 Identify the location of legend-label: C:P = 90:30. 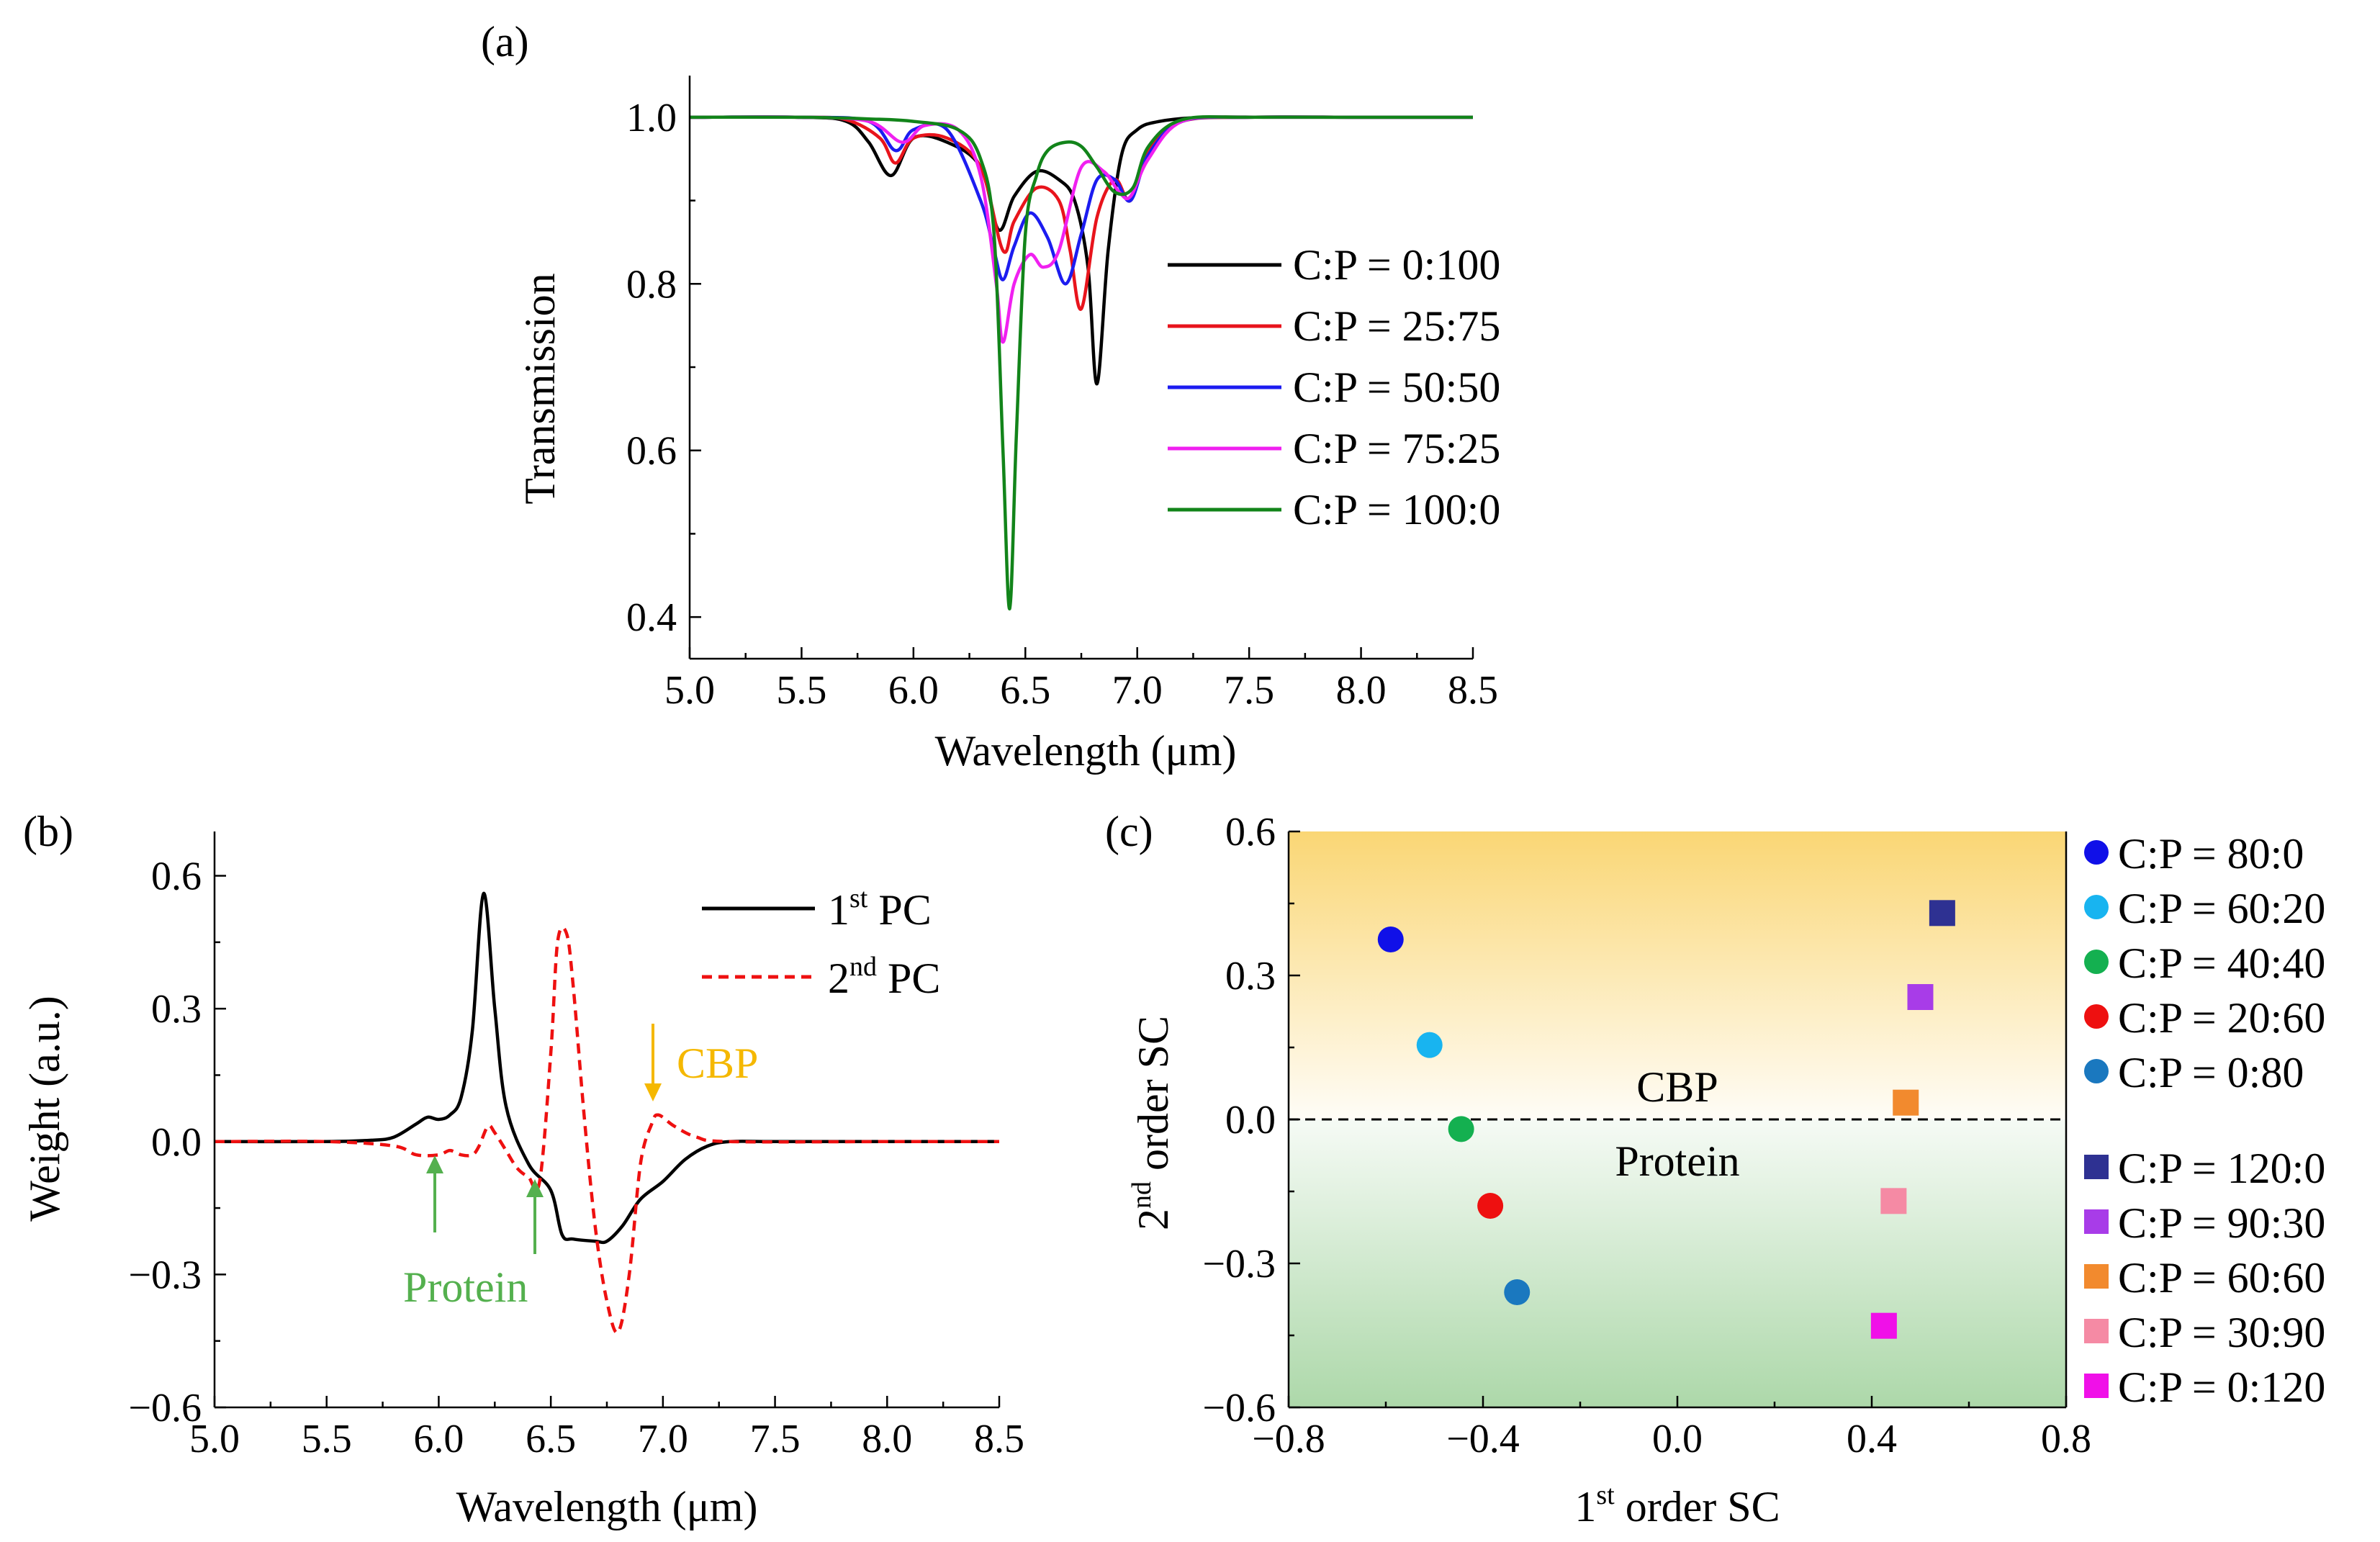
(2221, 1223).